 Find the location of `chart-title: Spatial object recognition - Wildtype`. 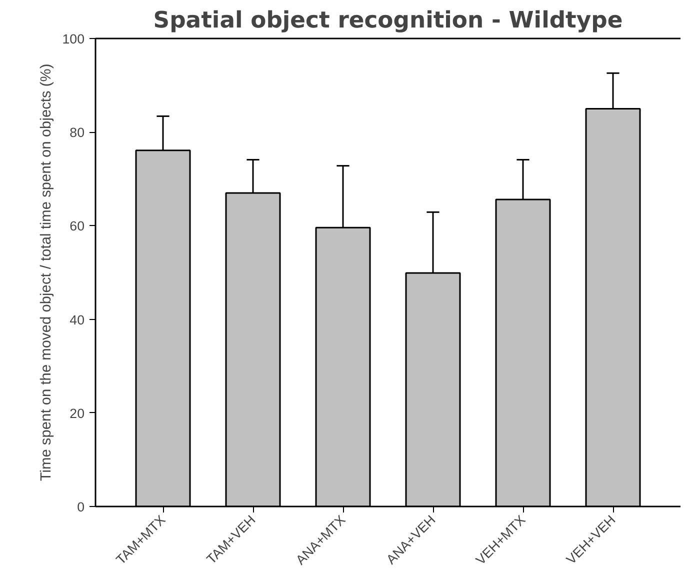

chart-title: Spatial object recognition - Wildtype is located at coordinates (388, 21).